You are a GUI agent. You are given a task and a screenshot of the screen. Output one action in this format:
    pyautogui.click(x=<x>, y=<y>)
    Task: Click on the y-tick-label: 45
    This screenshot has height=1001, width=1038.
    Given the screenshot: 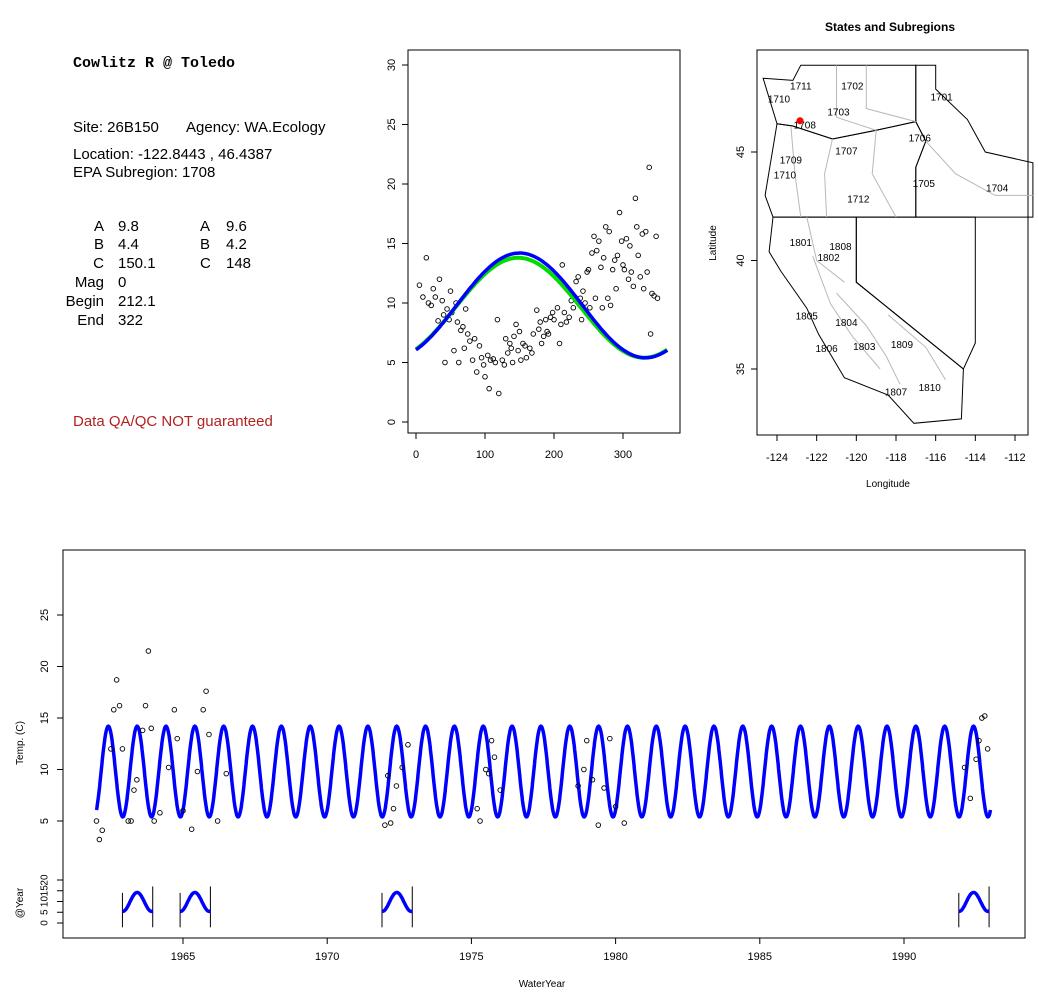 What is the action you would take?
    pyautogui.click(x=741, y=152)
    